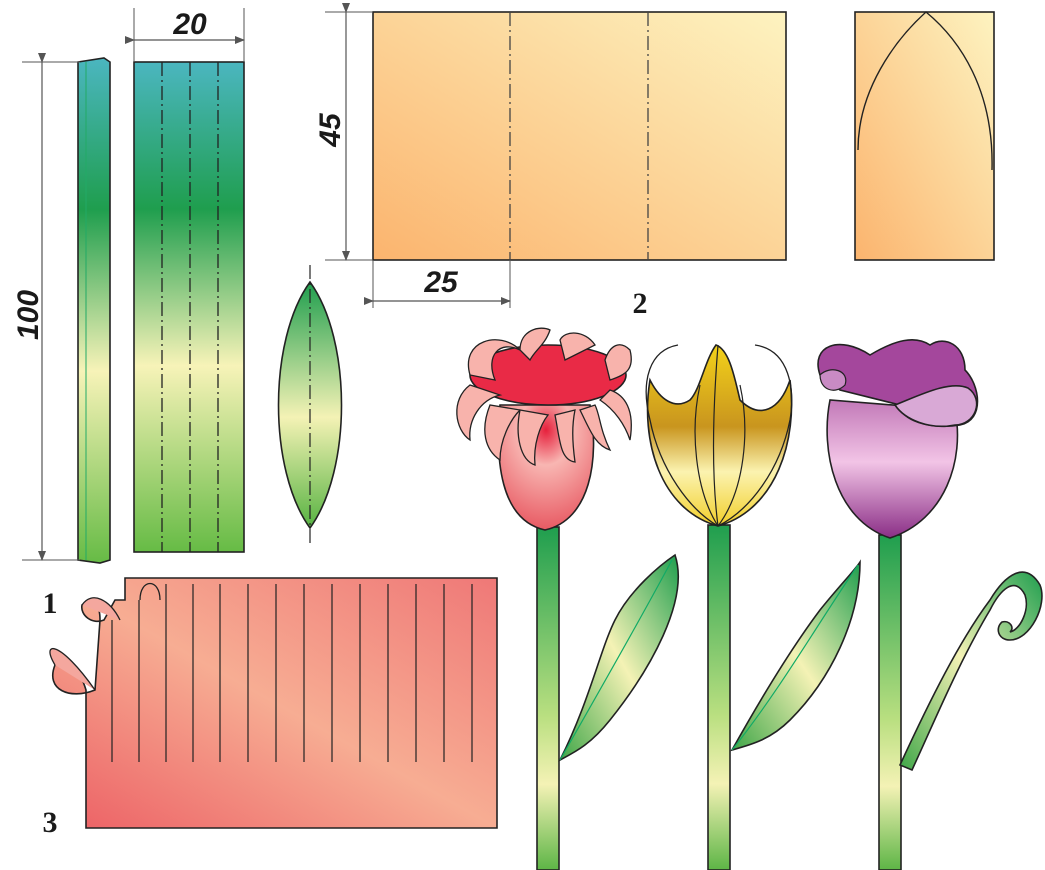 The image size is (1045, 870). I want to click on length-label: 100, so click(28, 315).